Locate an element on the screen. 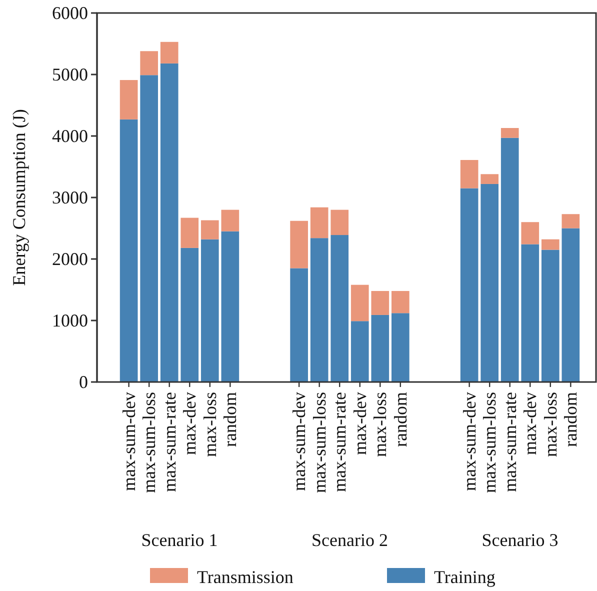 This screenshot has width=597, height=591. legend-label: Transmission is located at coordinates (245, 577).